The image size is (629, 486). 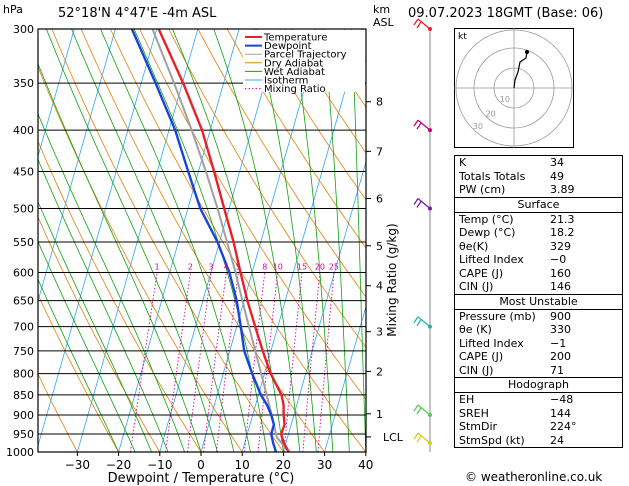 I want to click on index-row: PW (cm) 3.89, so click(x=538, y=190).